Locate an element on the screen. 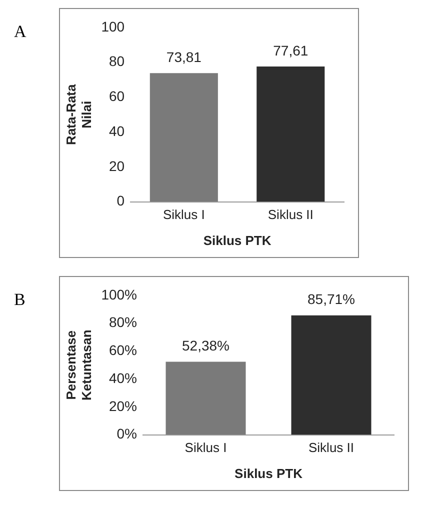  y-tick-label: 80 is located at coordinates (116, 61).